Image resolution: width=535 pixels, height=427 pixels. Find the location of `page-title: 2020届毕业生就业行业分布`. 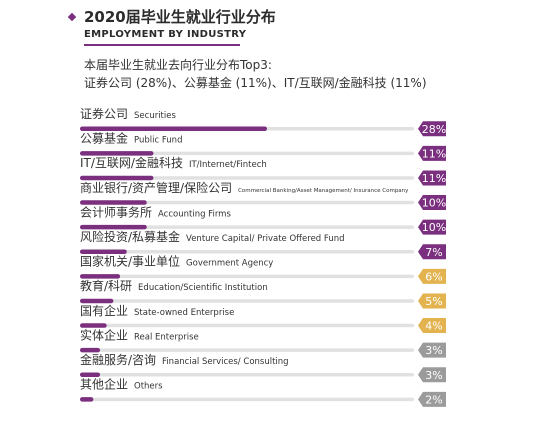

page-title: 2020届毕业生就业行业分布 is located at coordinates (180, 17).